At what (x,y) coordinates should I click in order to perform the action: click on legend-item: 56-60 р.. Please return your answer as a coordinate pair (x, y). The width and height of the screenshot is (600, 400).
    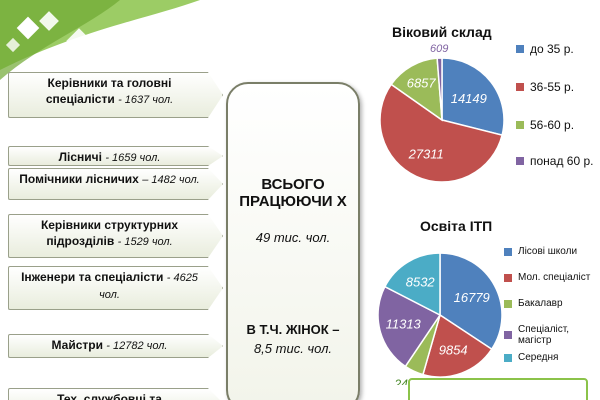
    Looking at the image, I should click on (545, 125).